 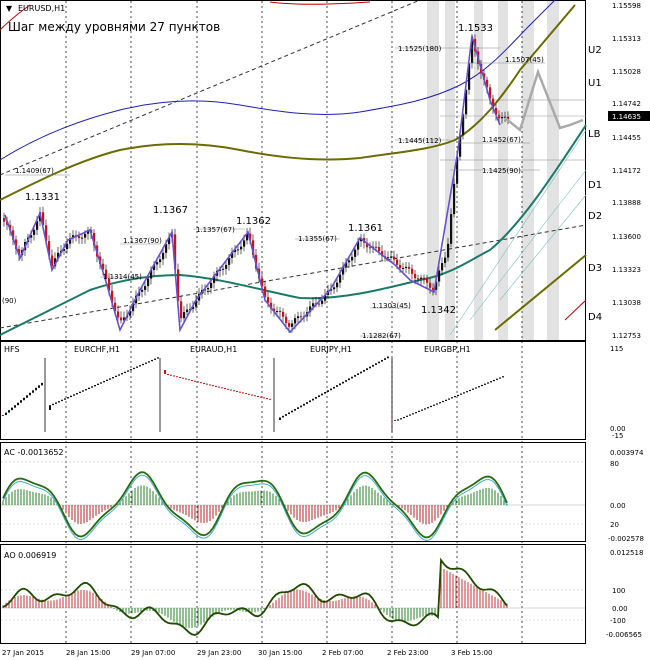 I want to click on level-note: 1.1409(67), so click(x=34, y=171).